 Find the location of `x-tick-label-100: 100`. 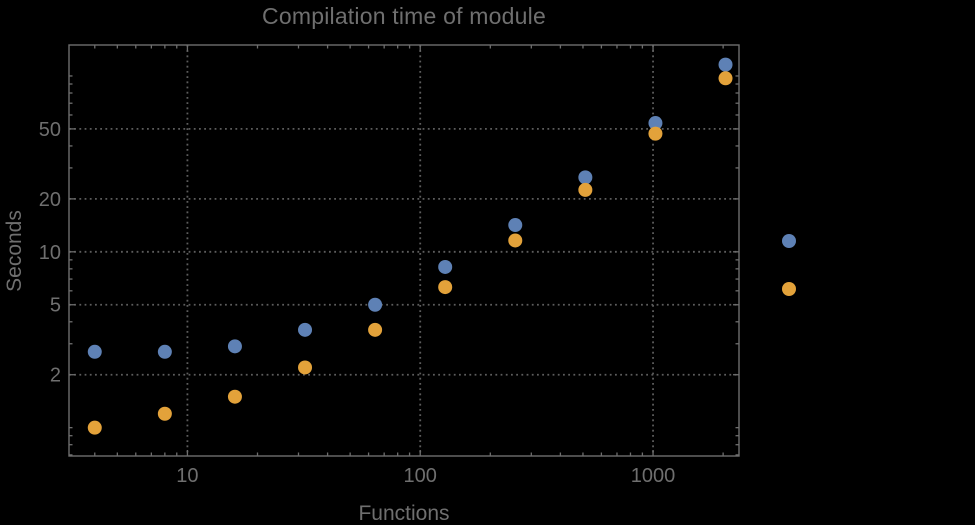

x-tick-label-100: 100 is located at coordinates (420, 476).